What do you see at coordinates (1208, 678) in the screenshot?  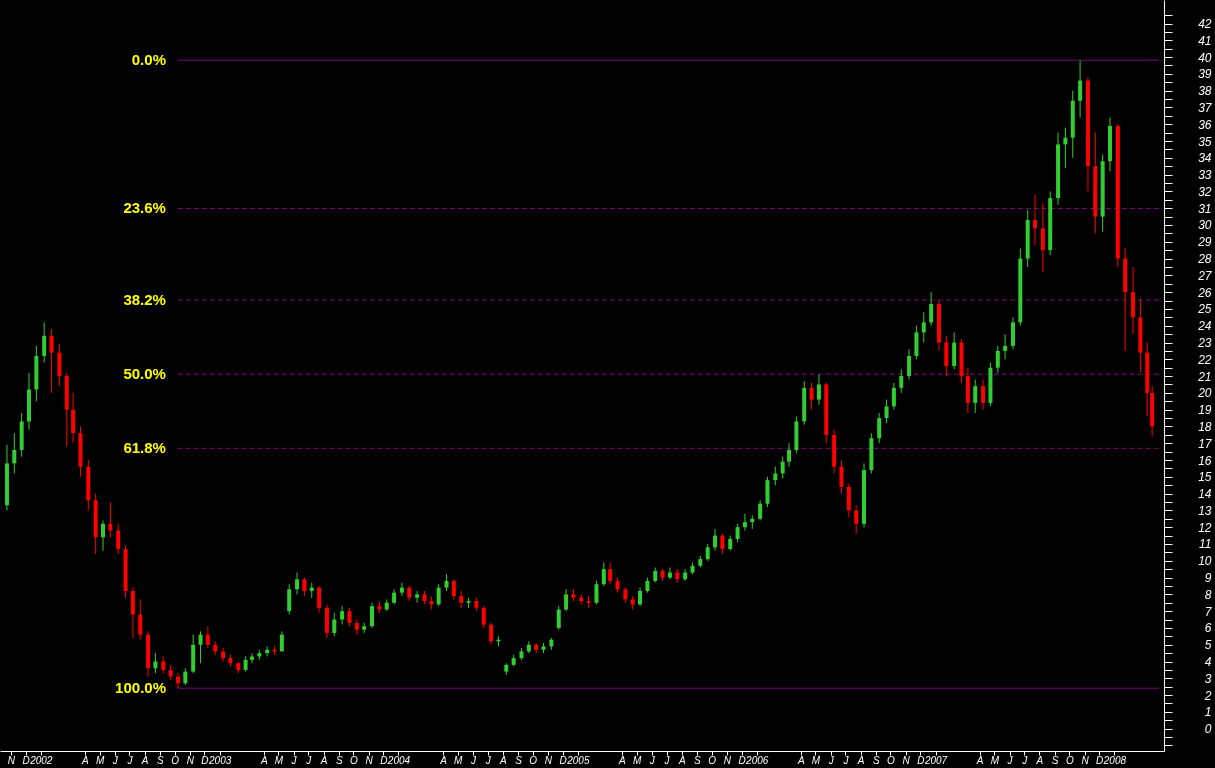 I see `y-tick-label: 3` at bounding box center [1208, 678].